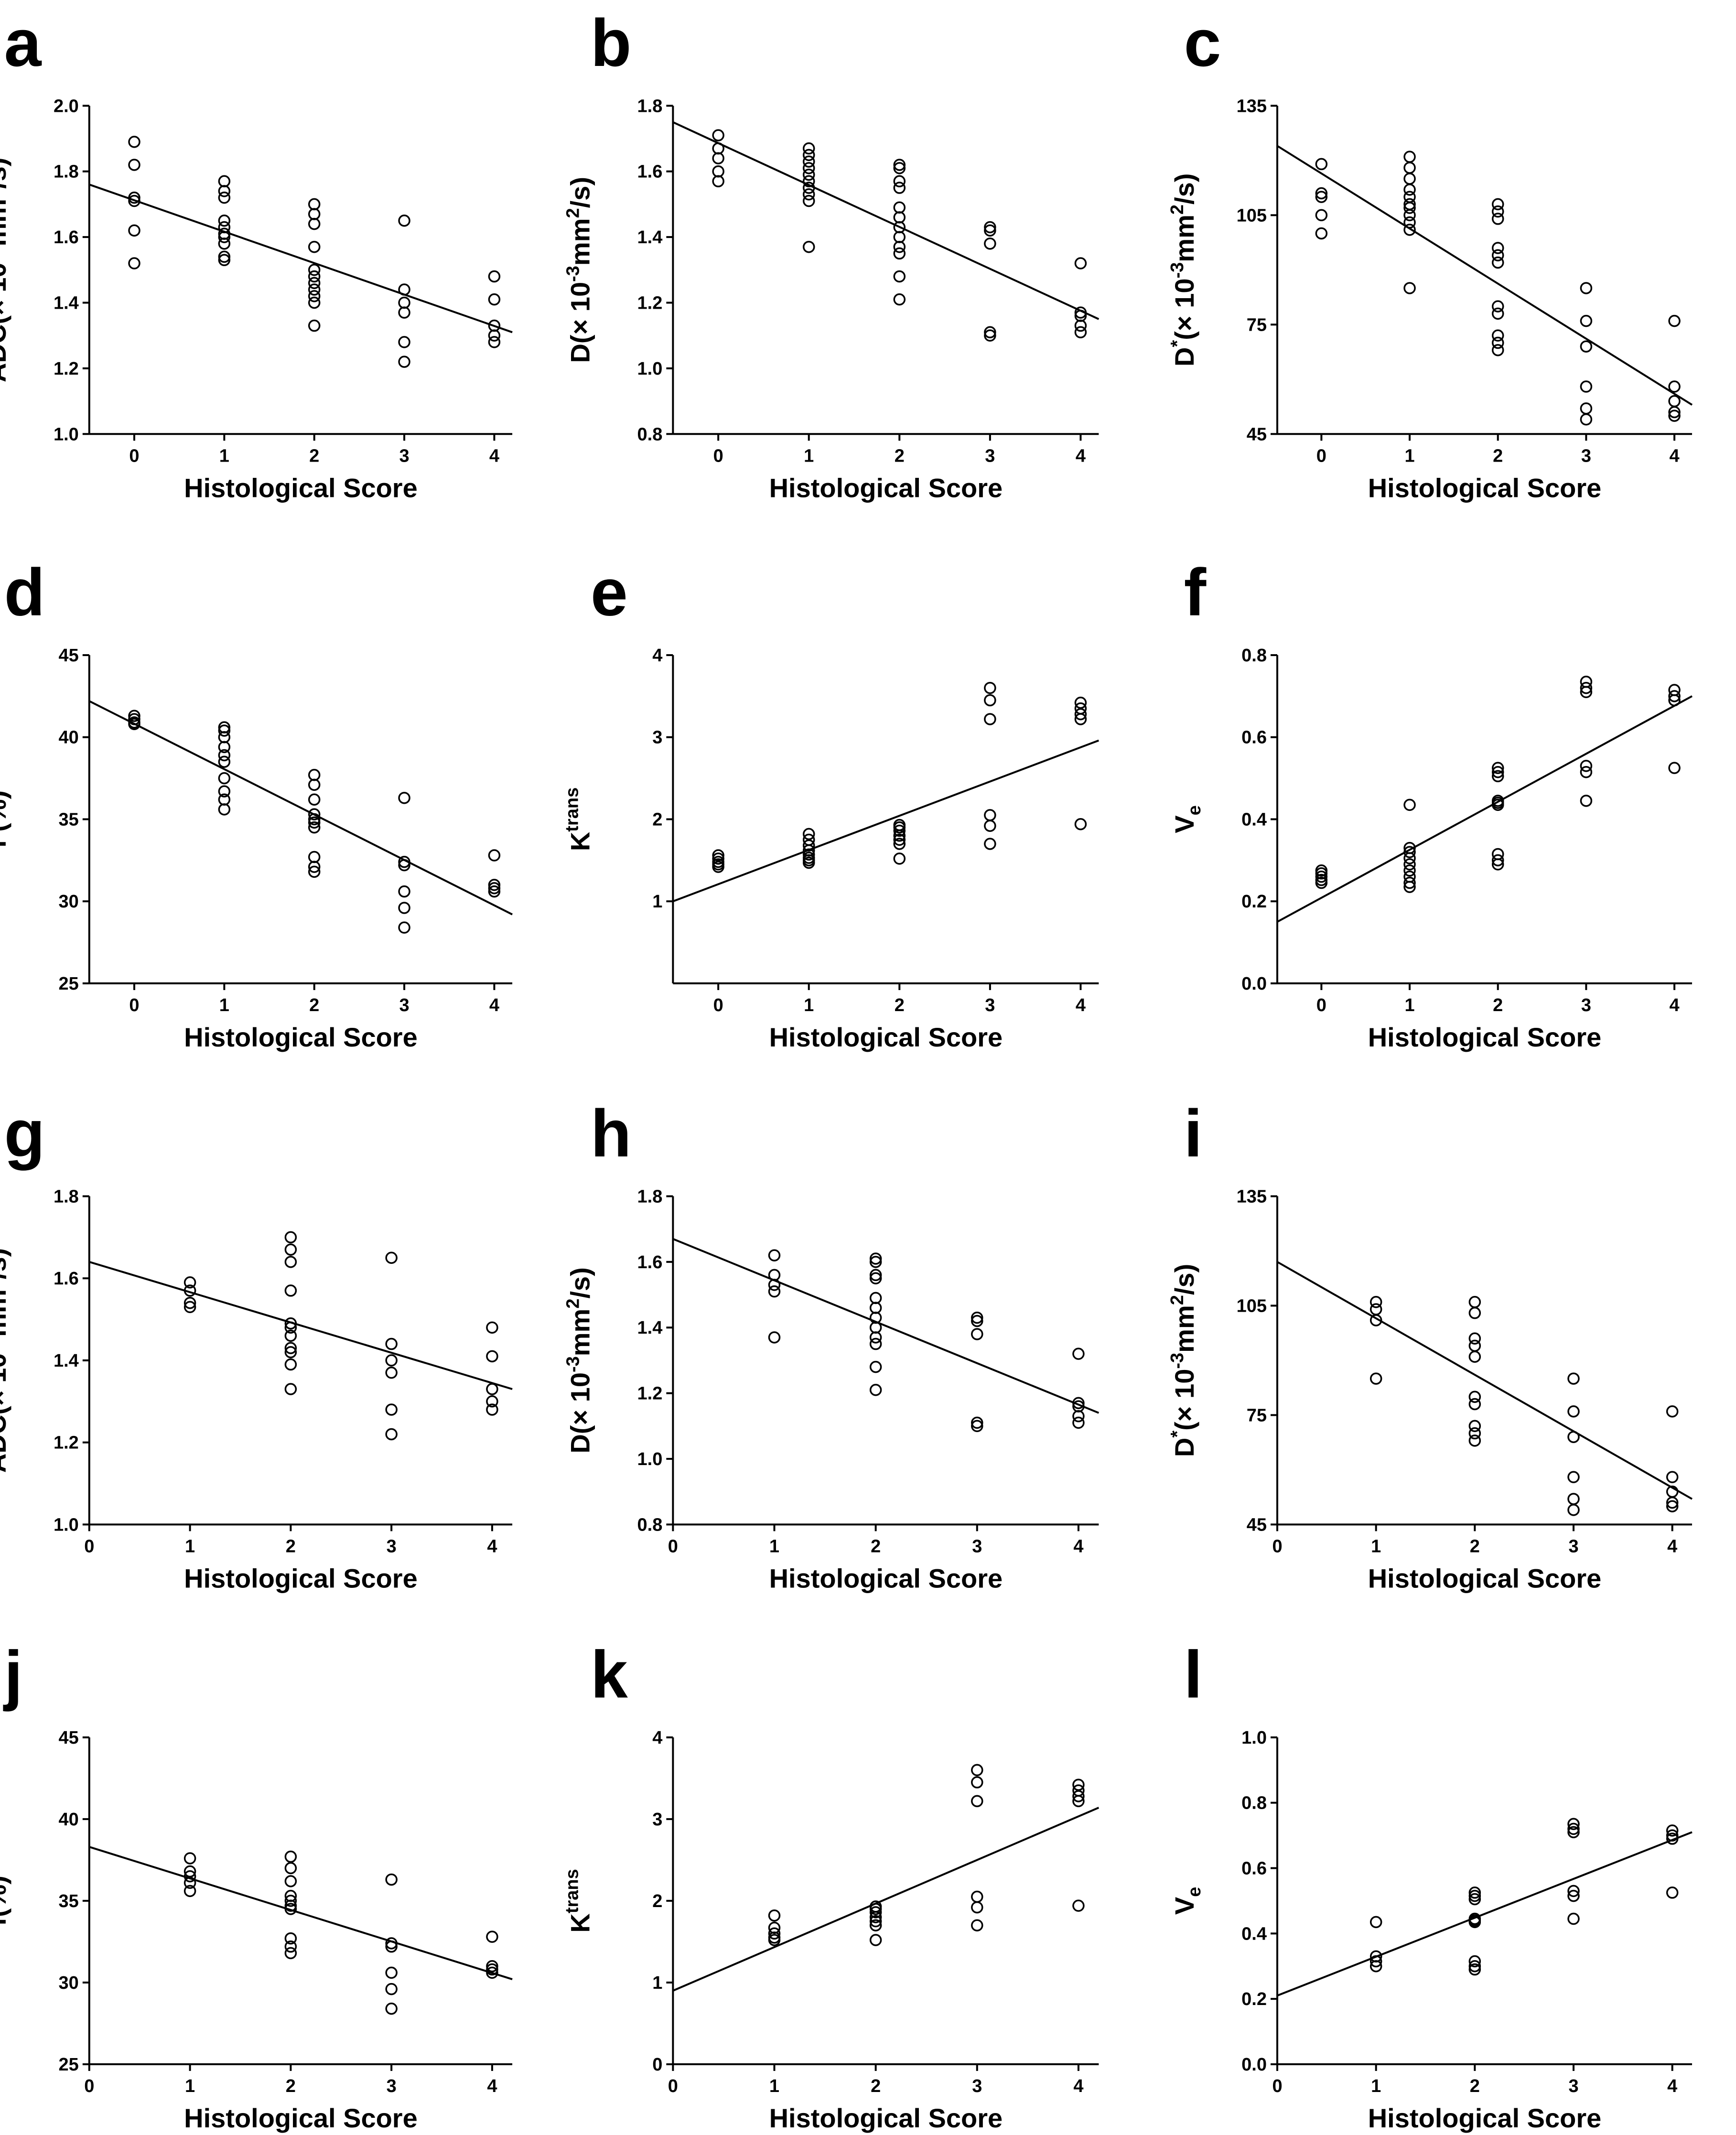 The height and width of the screenshot is (2135, 1736). I want to click on y-axis-title: ADC(× 10-3mm2/s), so click(5, 1360).